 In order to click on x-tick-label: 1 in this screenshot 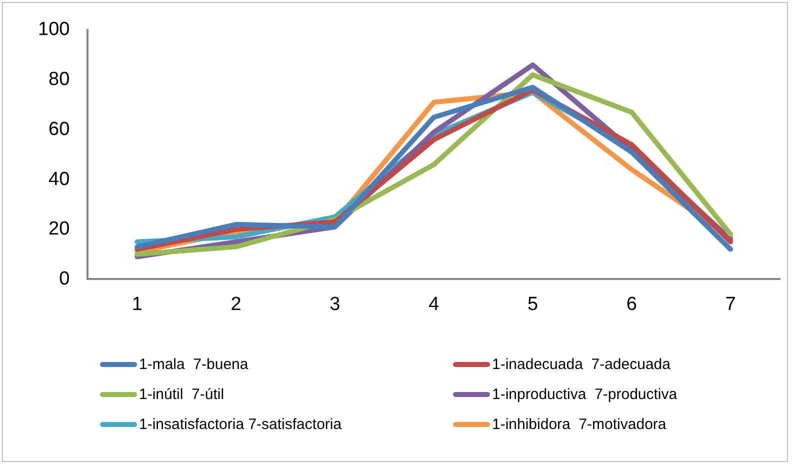, I will do `click(137, 304)`.